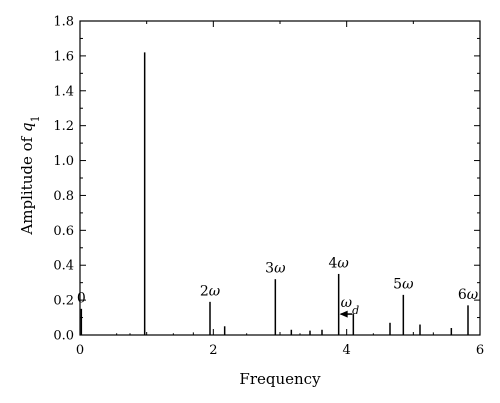 This screenshot has width=500, height=403. Describe the element at coordinates (210, 291) in the screenshot. I see `harmonic-label-two: 2ω` at that location.